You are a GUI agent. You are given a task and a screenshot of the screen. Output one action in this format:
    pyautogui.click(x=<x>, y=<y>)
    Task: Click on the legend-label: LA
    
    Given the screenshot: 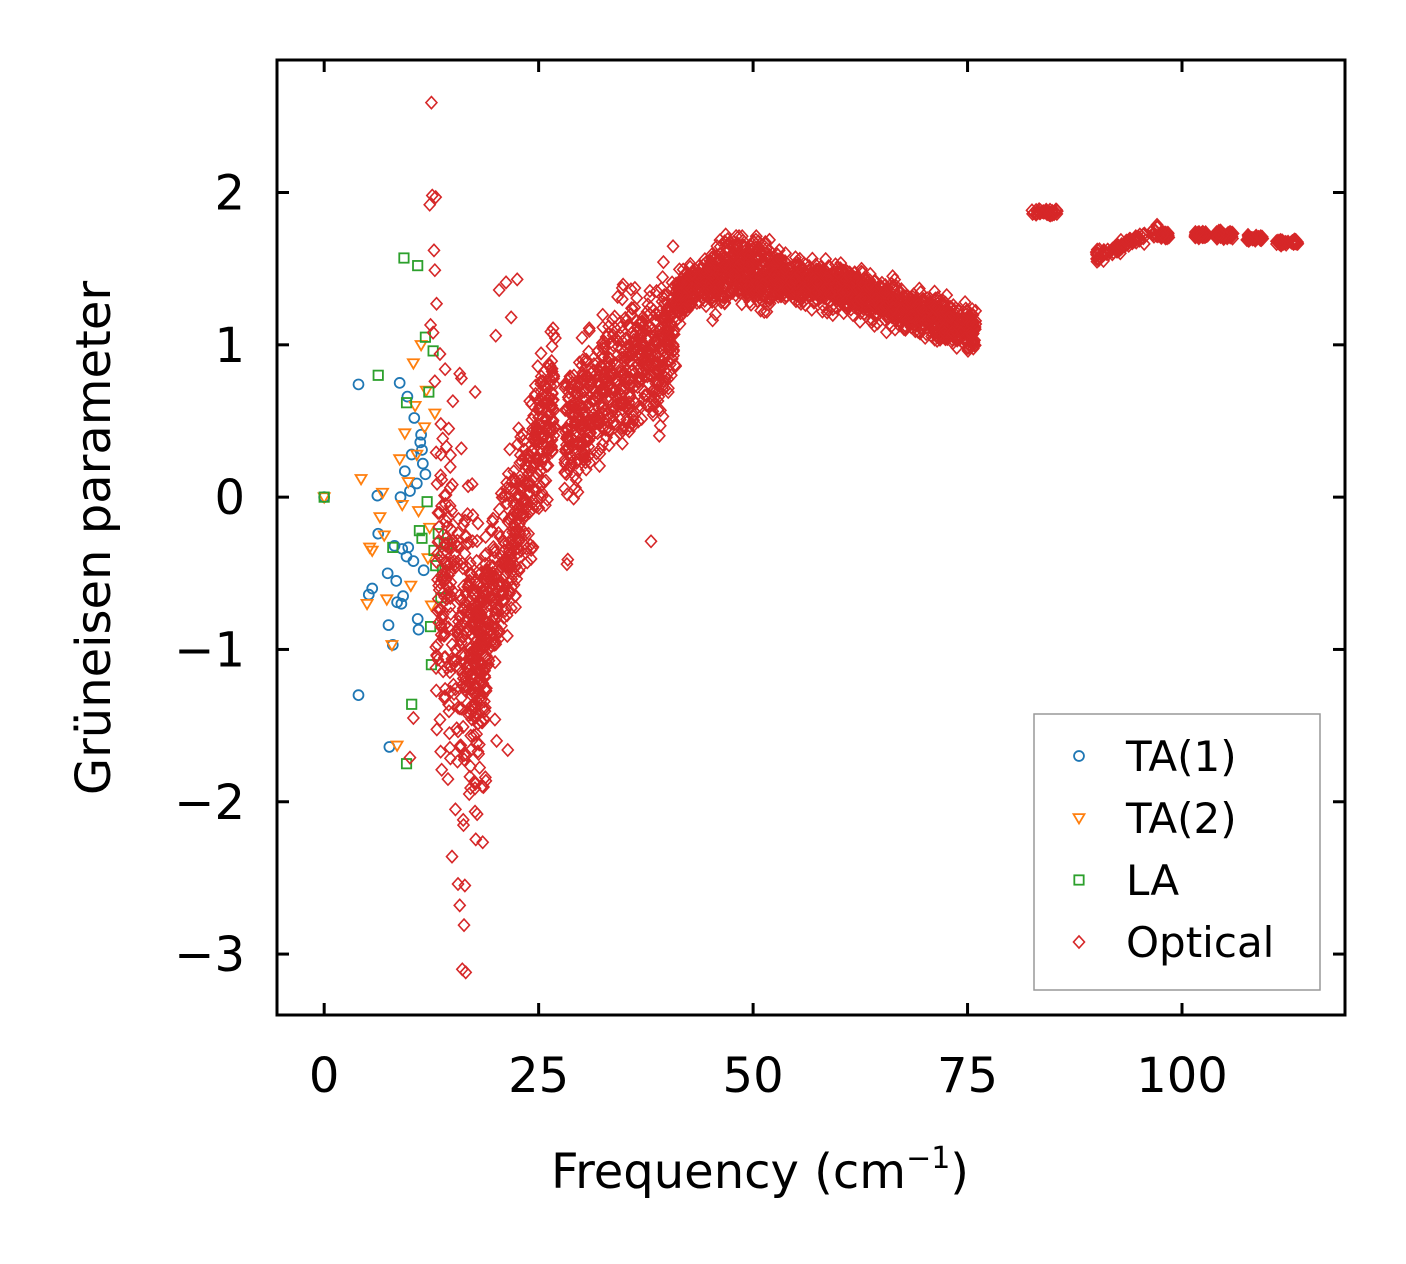 What is the action you would take?
    pyautogui.click(x=1152, y=880)
    